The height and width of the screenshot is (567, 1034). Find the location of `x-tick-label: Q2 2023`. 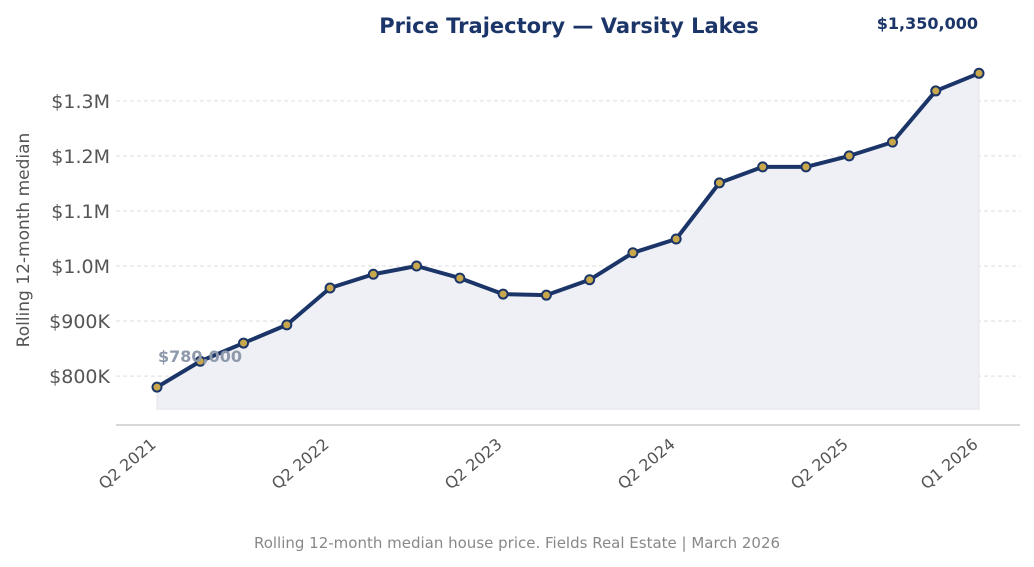

x-tick-label: Q2 2023 is located at coordinates (473, 464).